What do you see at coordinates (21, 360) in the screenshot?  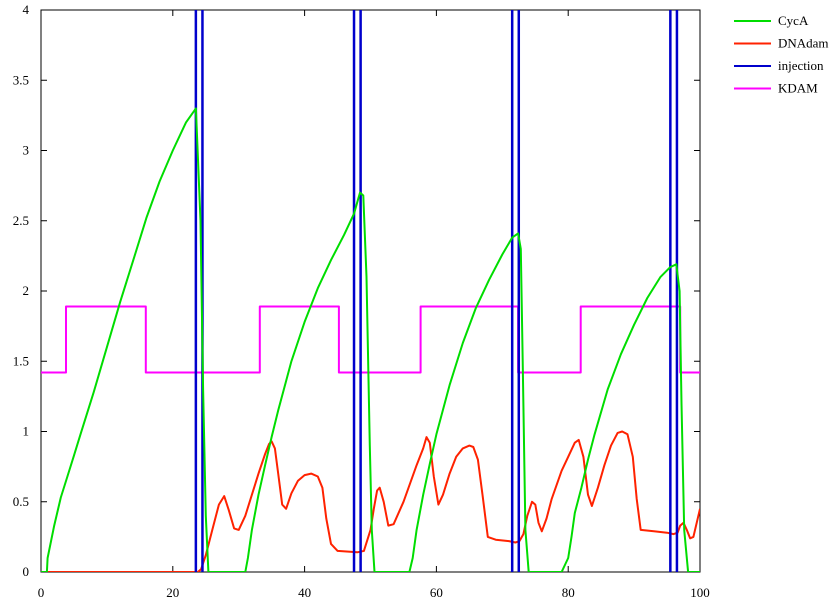 I see `y-tick-label: 1.5` at bounding box center [21, 360].